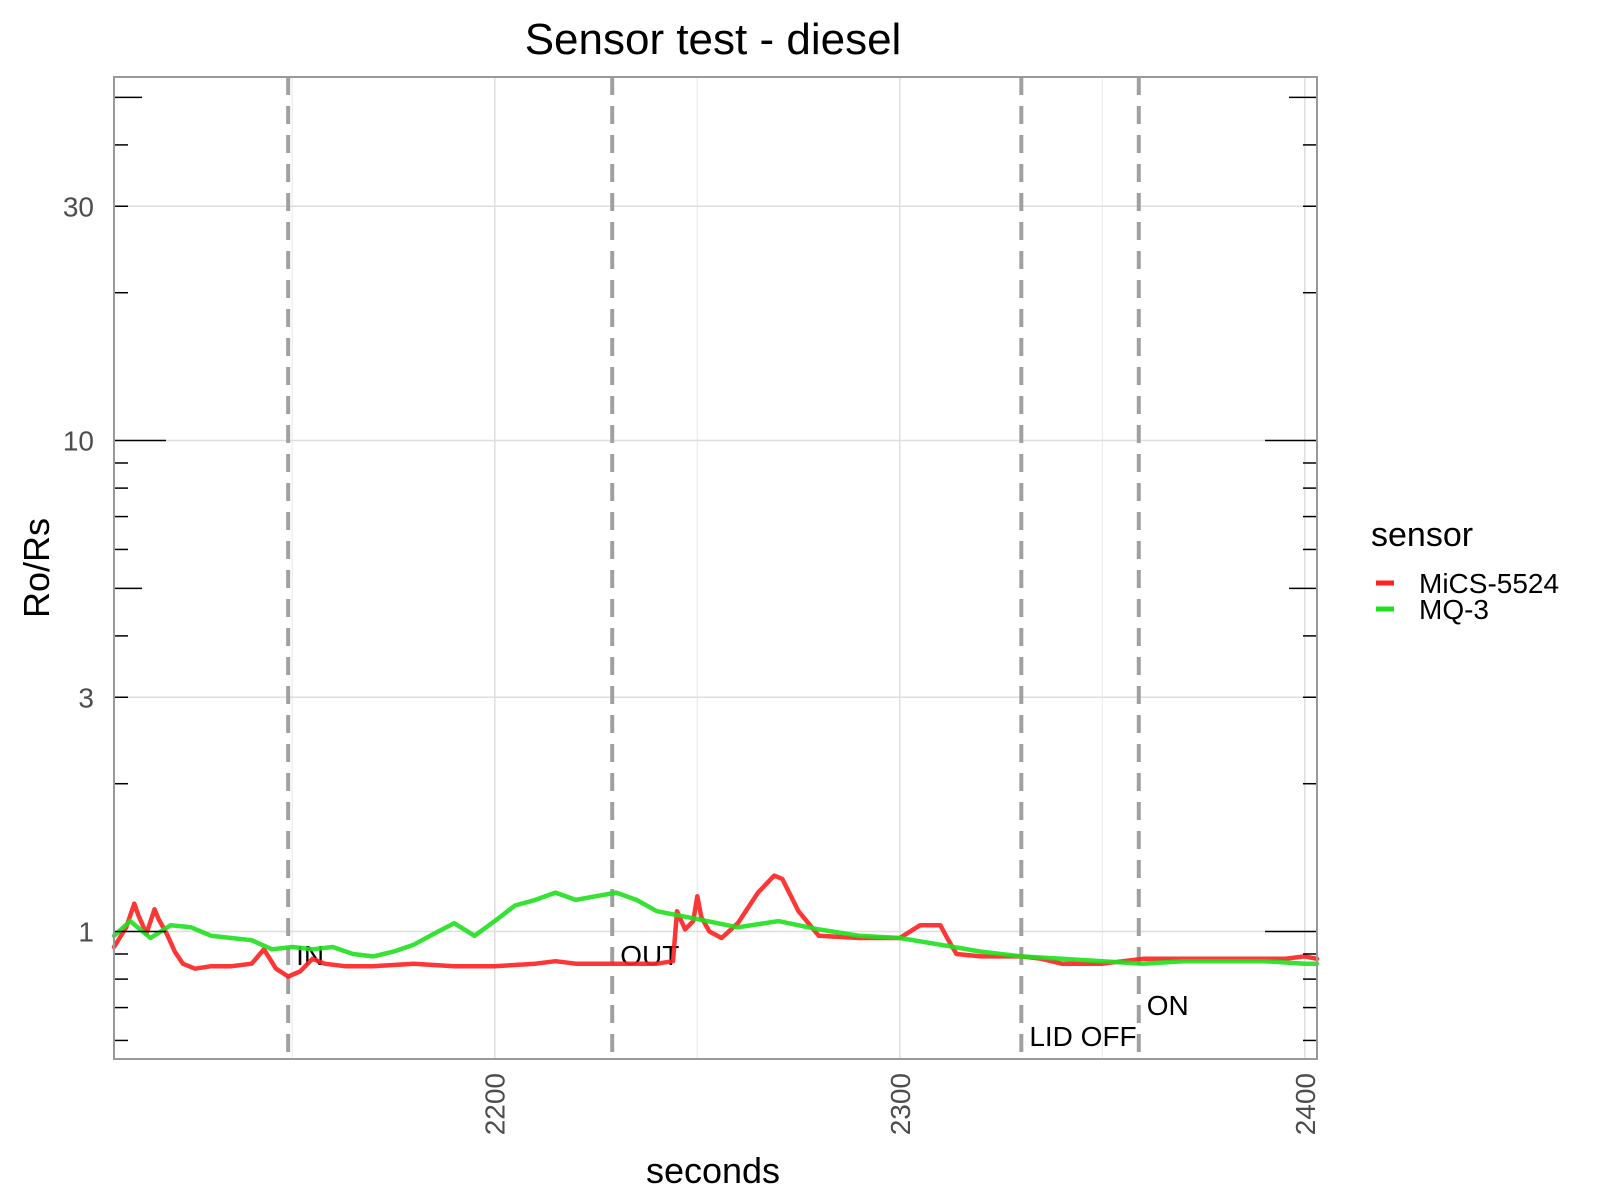  I want to click on y-tick-label: 10, so click(78, 441).